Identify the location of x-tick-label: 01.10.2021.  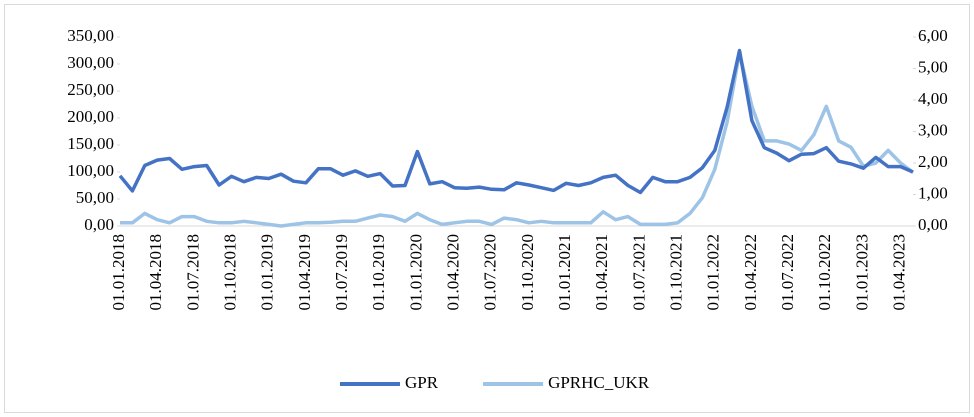
(675, 272).